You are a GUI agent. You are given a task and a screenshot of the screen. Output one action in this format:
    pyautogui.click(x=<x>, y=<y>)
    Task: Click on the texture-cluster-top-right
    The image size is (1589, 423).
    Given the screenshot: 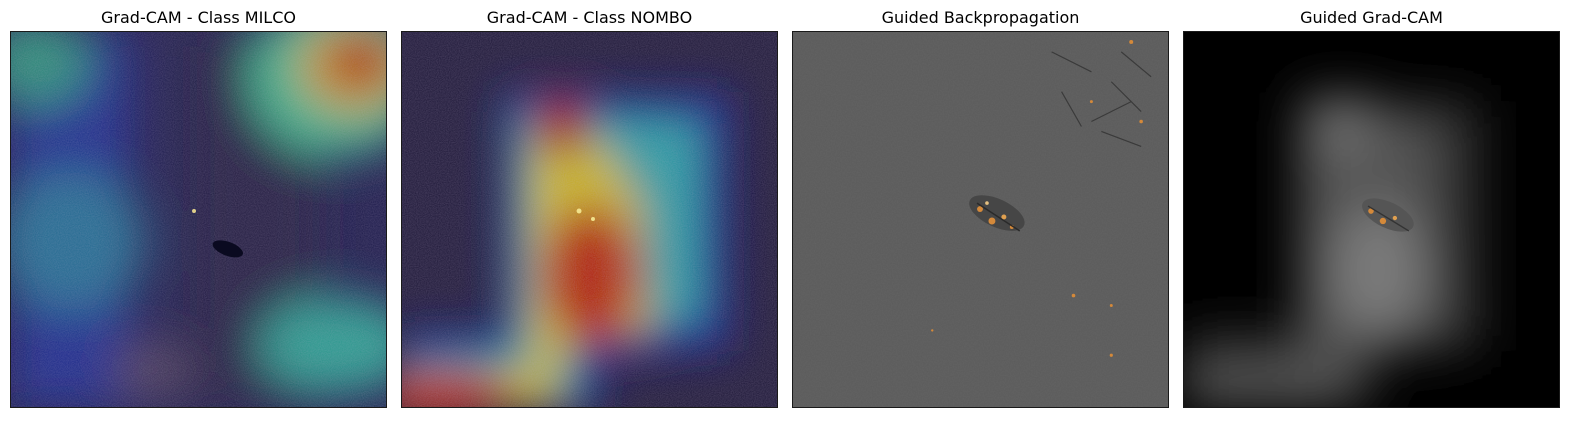 What is the action you would take?
    pyautogui.click(x=1101, y=99)
    